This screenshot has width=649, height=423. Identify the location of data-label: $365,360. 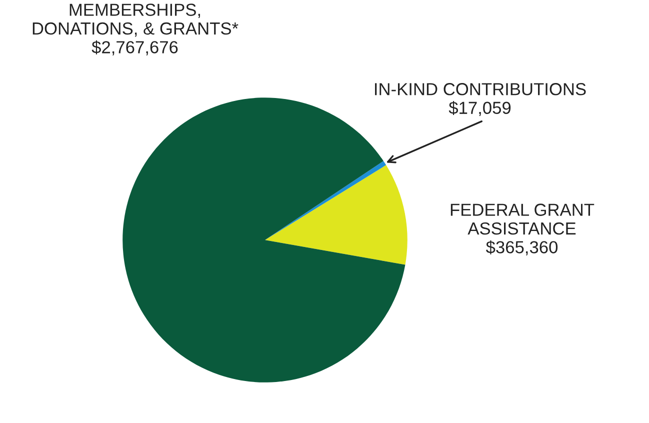
(522, 248).